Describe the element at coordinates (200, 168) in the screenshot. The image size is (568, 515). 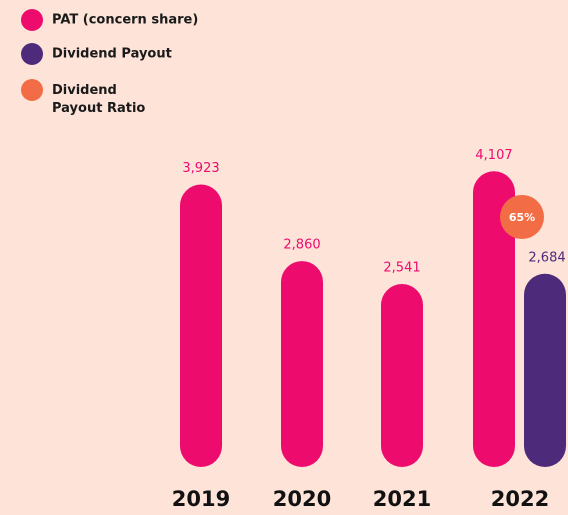
I see `data-label: 3,923` at that location.